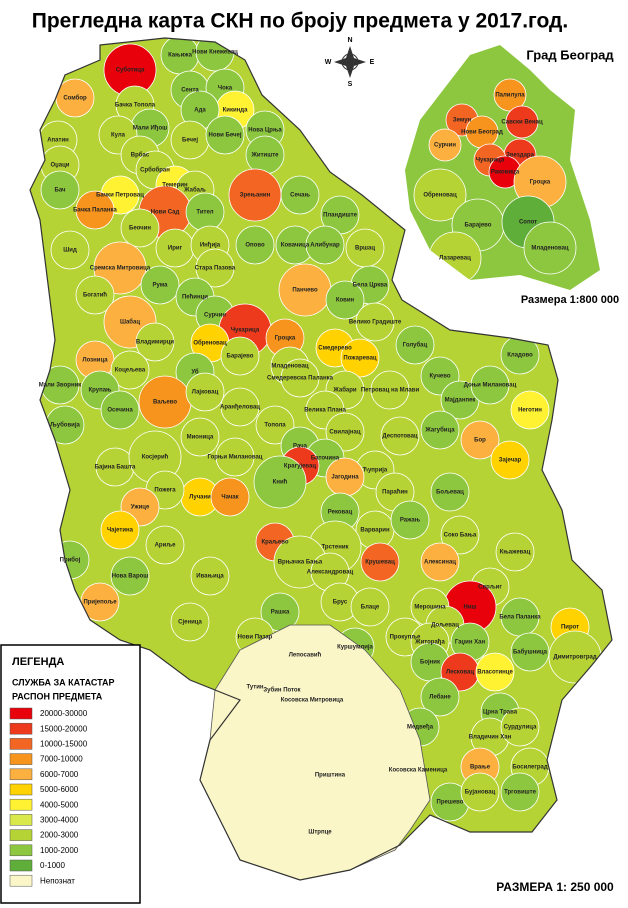 This screenshot has height=908, width=628. What do you see at coordinates (280, 613) in the screenshot?
I see `municipality-label: Рашка` at bounding box center [280, 613].